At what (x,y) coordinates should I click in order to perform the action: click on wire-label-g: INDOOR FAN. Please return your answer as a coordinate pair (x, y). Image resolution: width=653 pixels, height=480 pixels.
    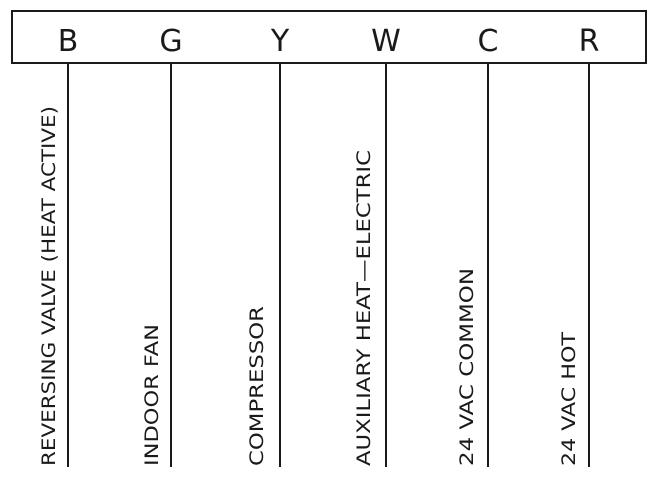
    Looking at the image, I should click on (152, 395).